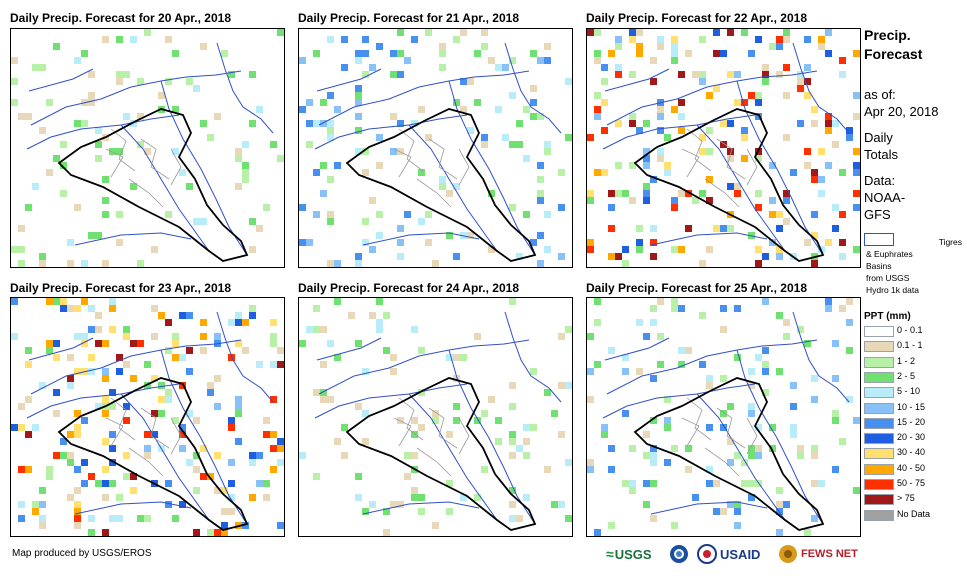 The width and height of the screenshot is (967, 576). I want to click on legend-label: No Data, so click(914, 513).